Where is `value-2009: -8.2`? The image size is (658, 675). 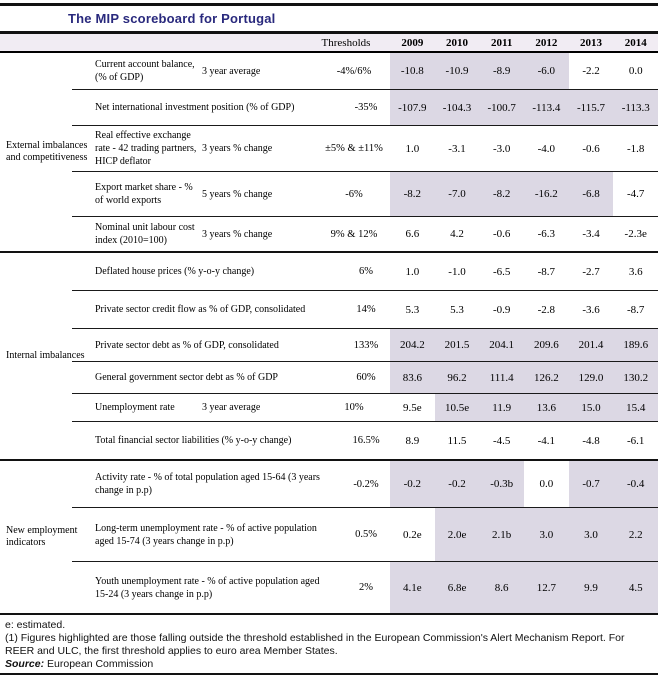 value-2009: -8.2 is located at coordinates (412, 194).